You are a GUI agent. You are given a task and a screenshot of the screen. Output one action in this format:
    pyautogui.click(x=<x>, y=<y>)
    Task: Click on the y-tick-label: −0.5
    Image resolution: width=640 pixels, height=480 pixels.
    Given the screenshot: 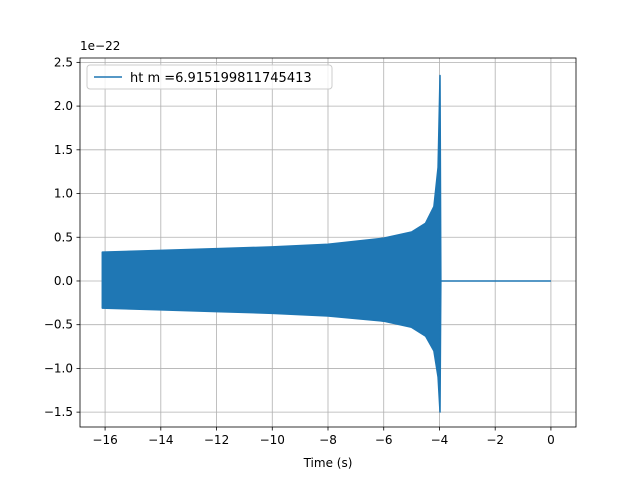 What is the action you would take?
    pyautogui.click(x=58, y=325)
    